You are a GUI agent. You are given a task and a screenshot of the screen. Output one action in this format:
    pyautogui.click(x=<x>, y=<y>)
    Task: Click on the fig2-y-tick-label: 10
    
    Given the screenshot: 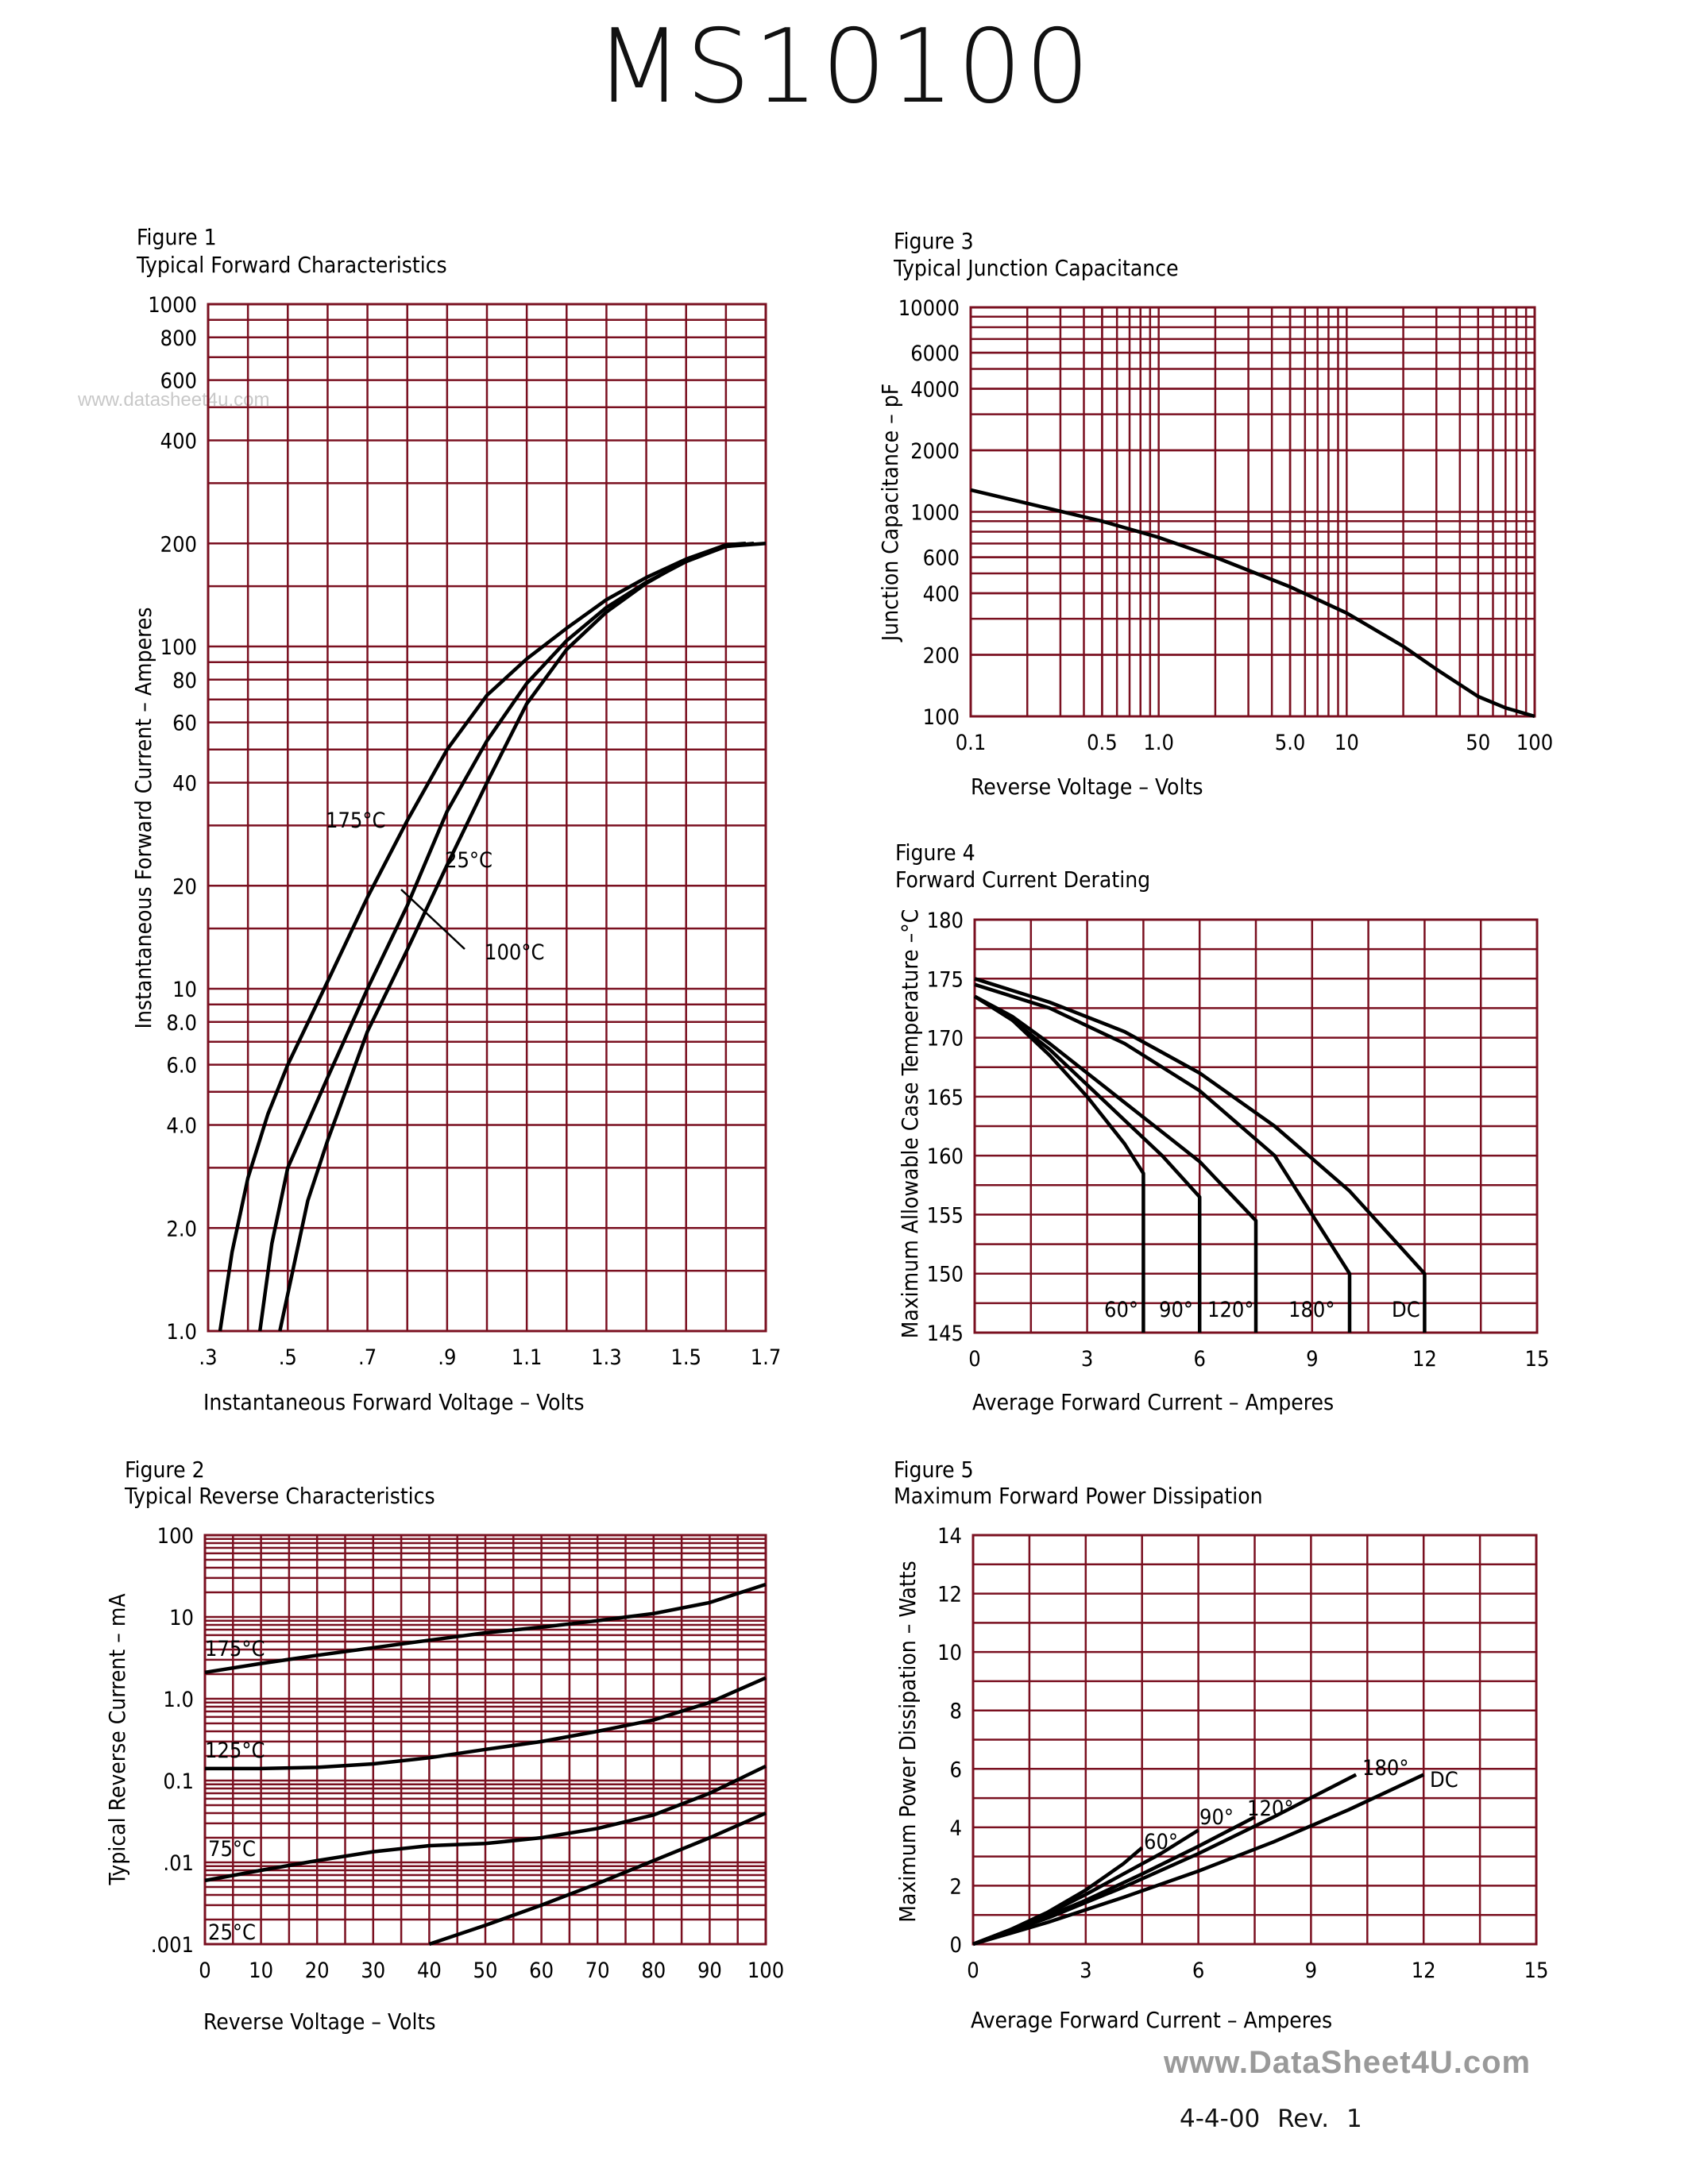 What is the action you would take?
    pyautogui.click(x=182, y=1618)
    